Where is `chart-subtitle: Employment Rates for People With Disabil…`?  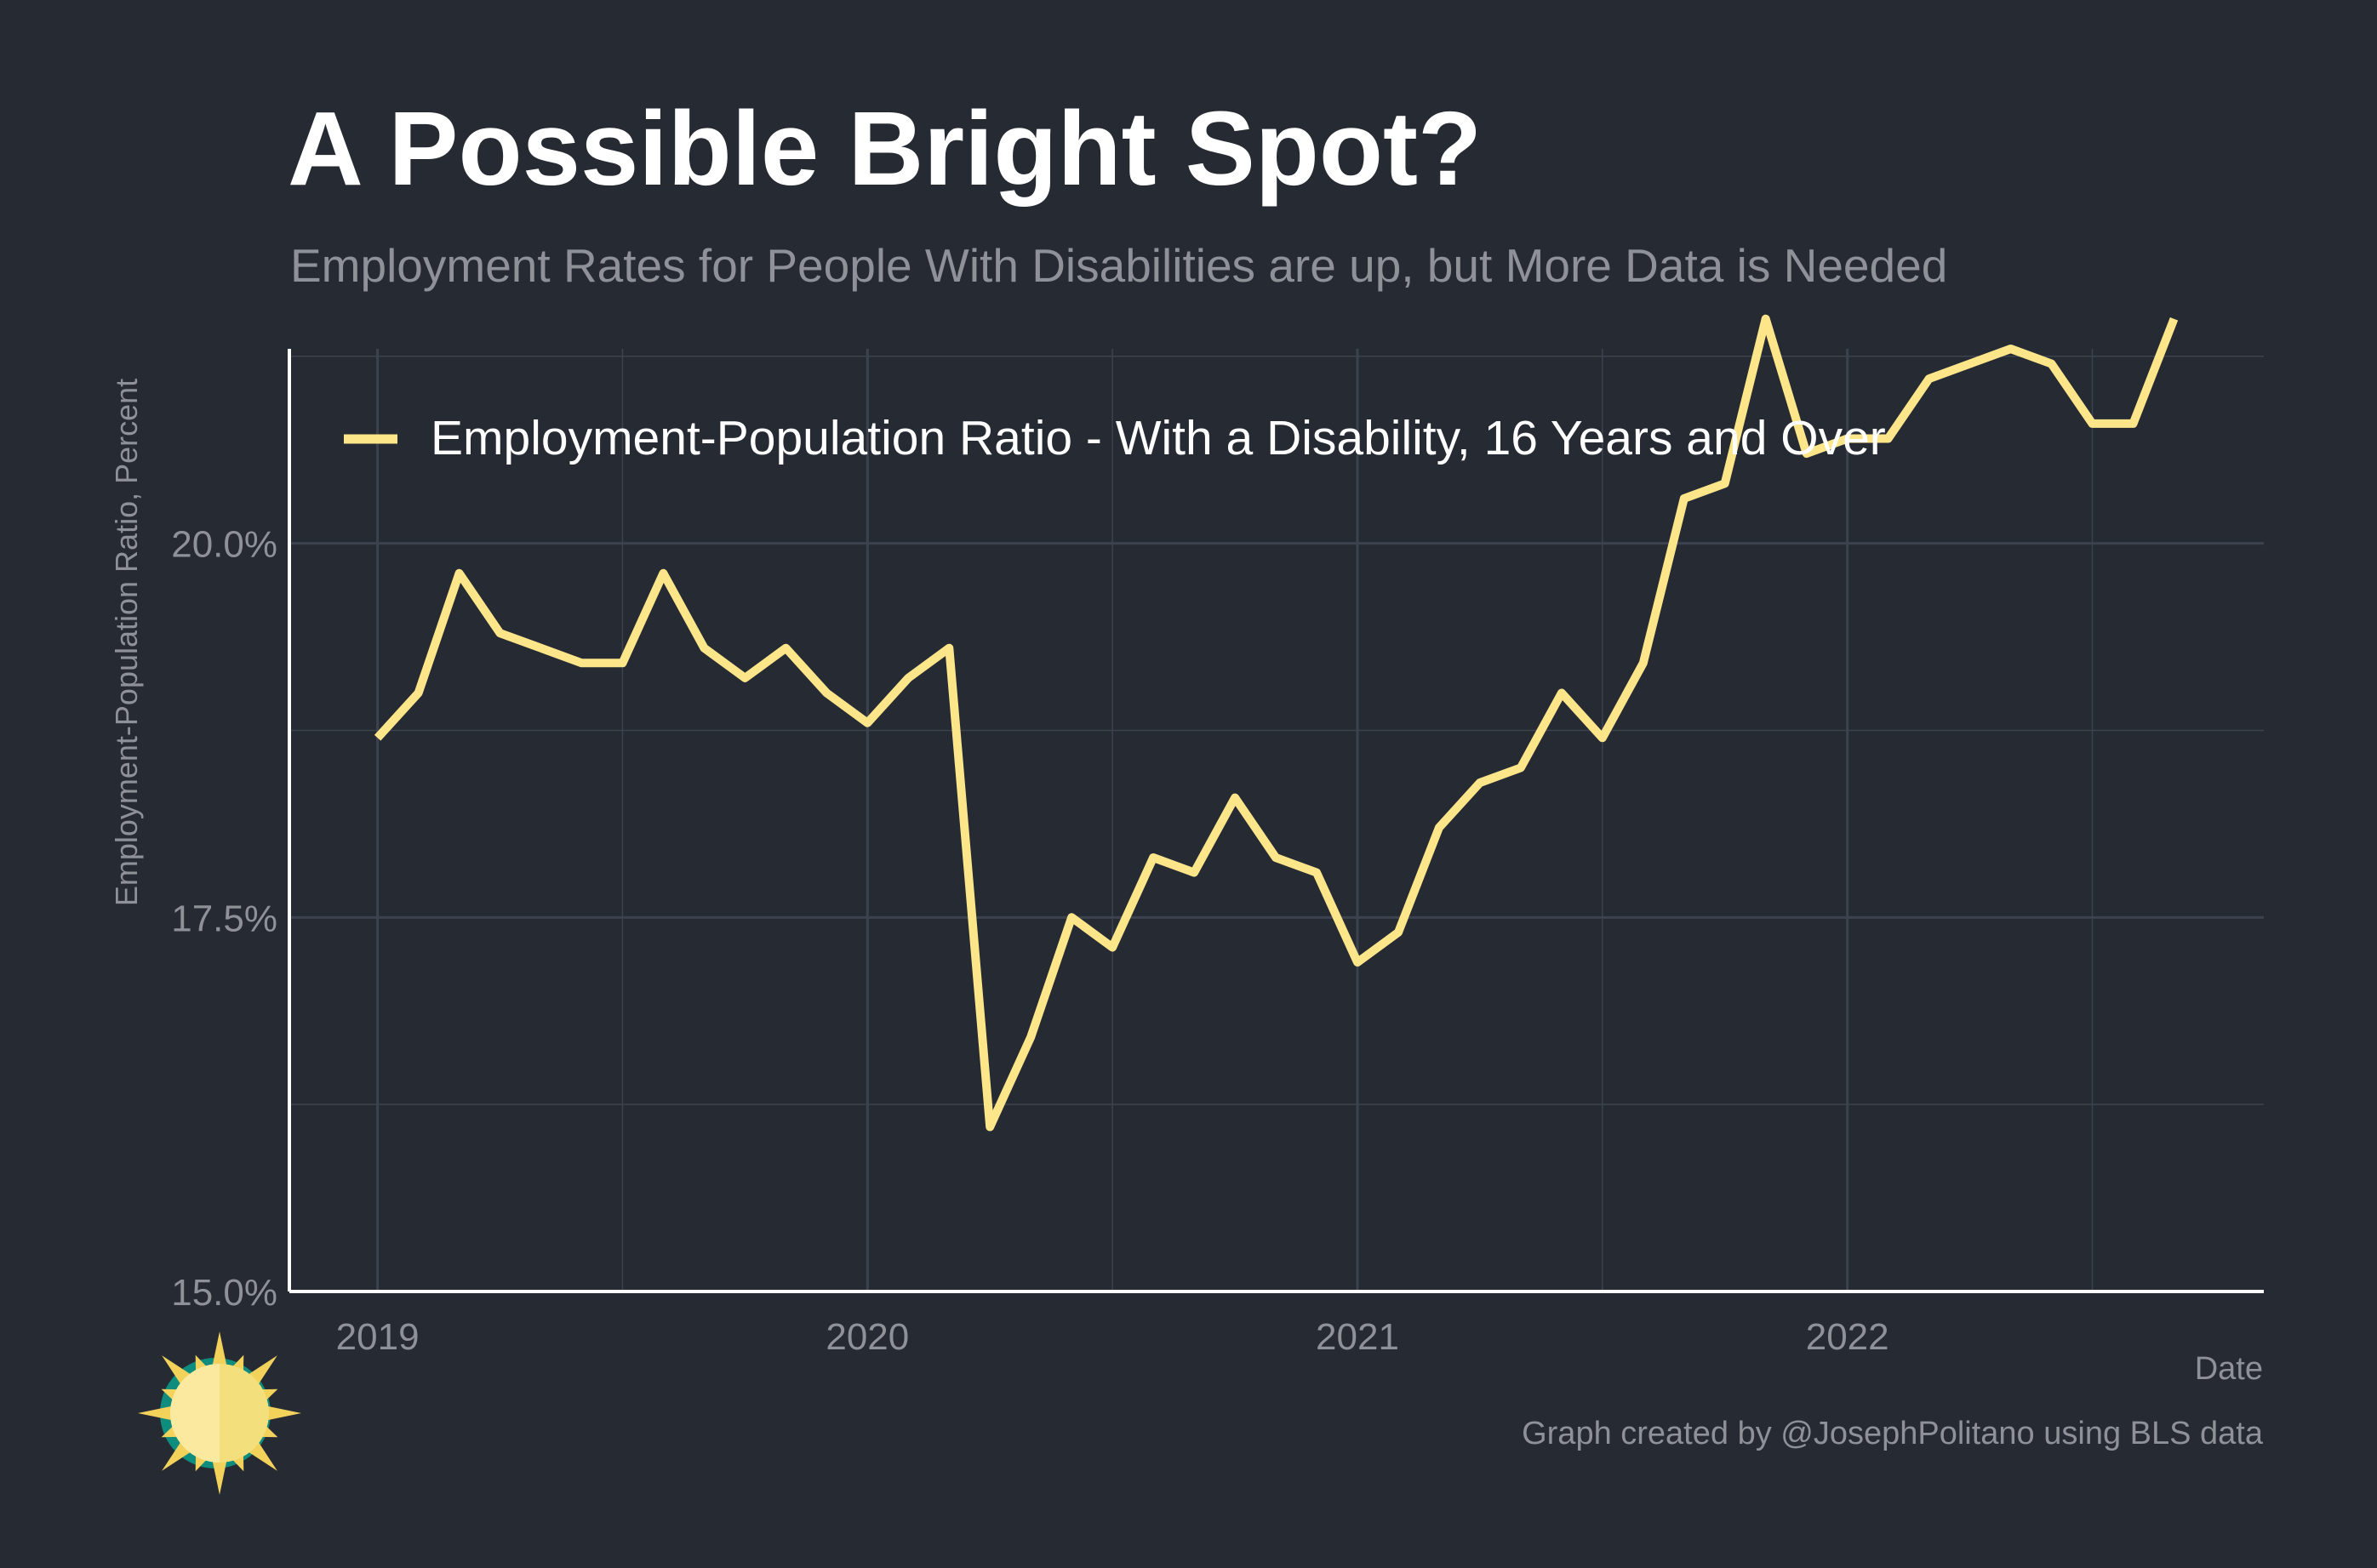
chart-subtitle: Employment Rates for People With Disabil… is located at coordinates (1119, 265).